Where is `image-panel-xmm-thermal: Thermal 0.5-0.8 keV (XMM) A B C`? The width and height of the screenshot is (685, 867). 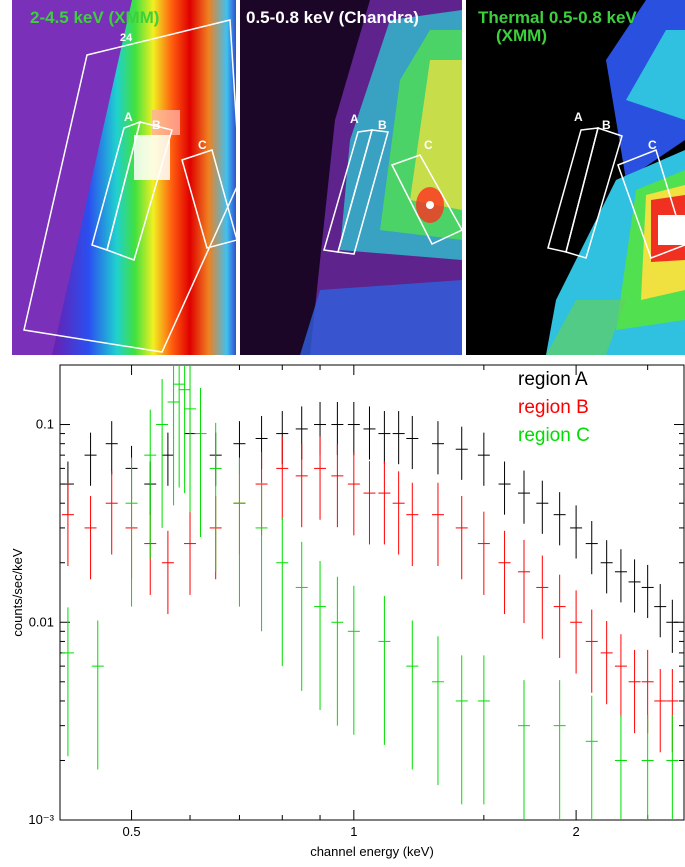
image-panel-xmm-thermal: Thermal 0.5-0.8 keV (XMM) A B C is located at coordinates (575, 177).